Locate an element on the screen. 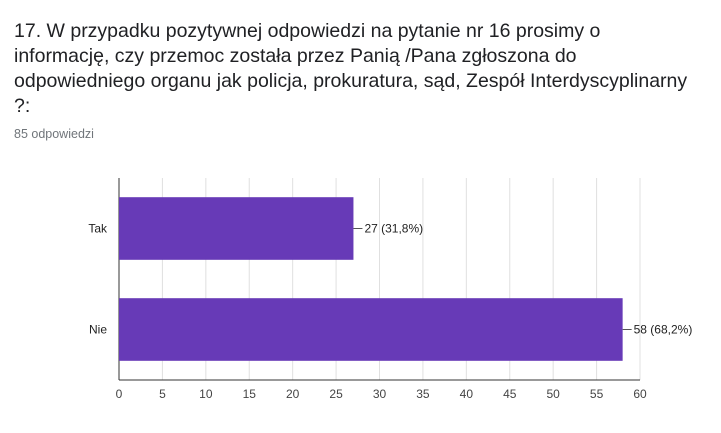  question-title-line-4: ?: is located at coordinates (22, 106).